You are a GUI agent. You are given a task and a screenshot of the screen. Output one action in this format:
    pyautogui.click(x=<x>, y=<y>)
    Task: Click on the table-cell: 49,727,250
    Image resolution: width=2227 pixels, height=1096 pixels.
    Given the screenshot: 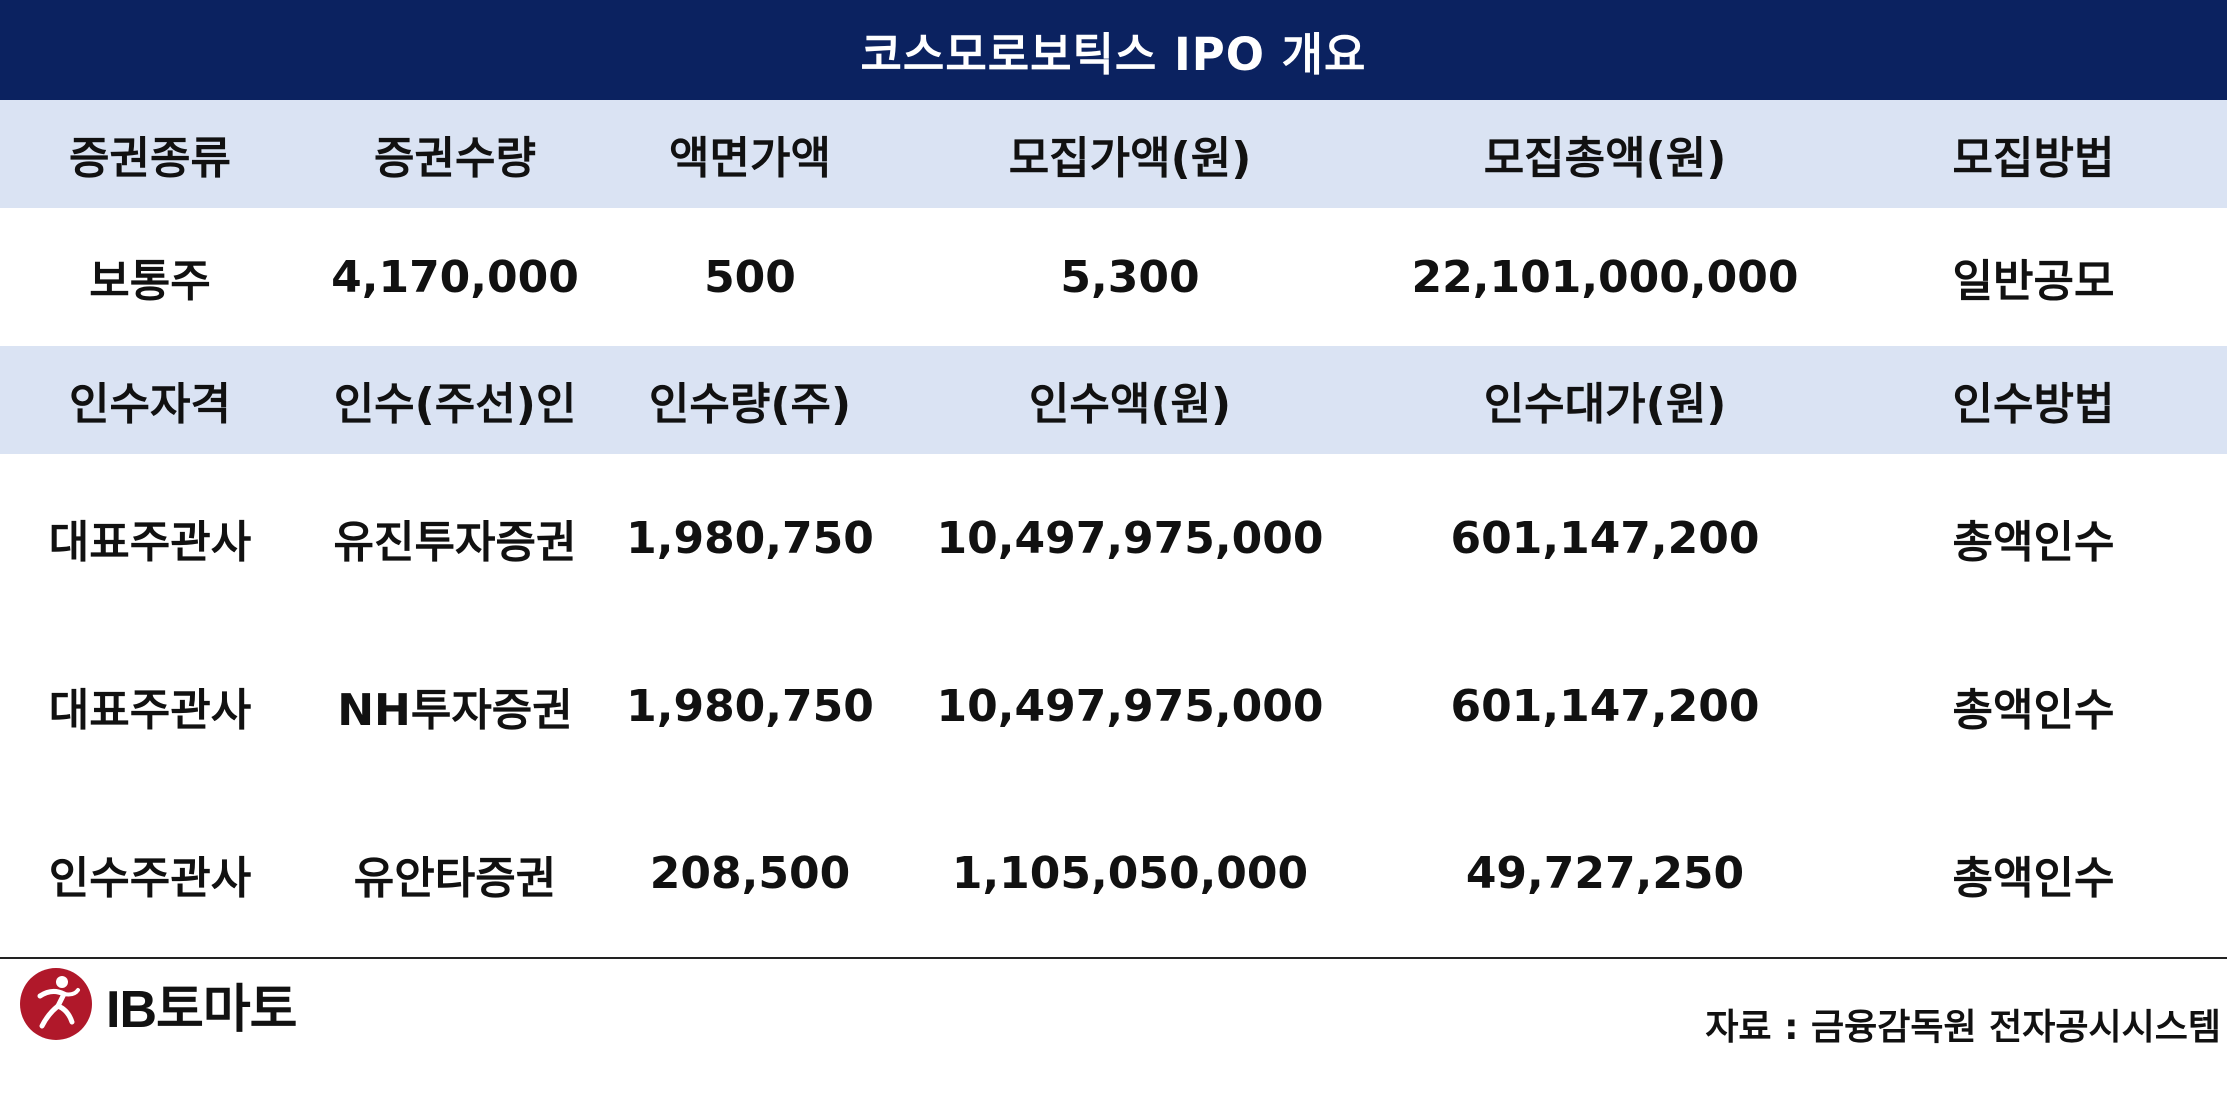 What is the action you would take?
    pyautogui.click(x=1605, y=873)
    